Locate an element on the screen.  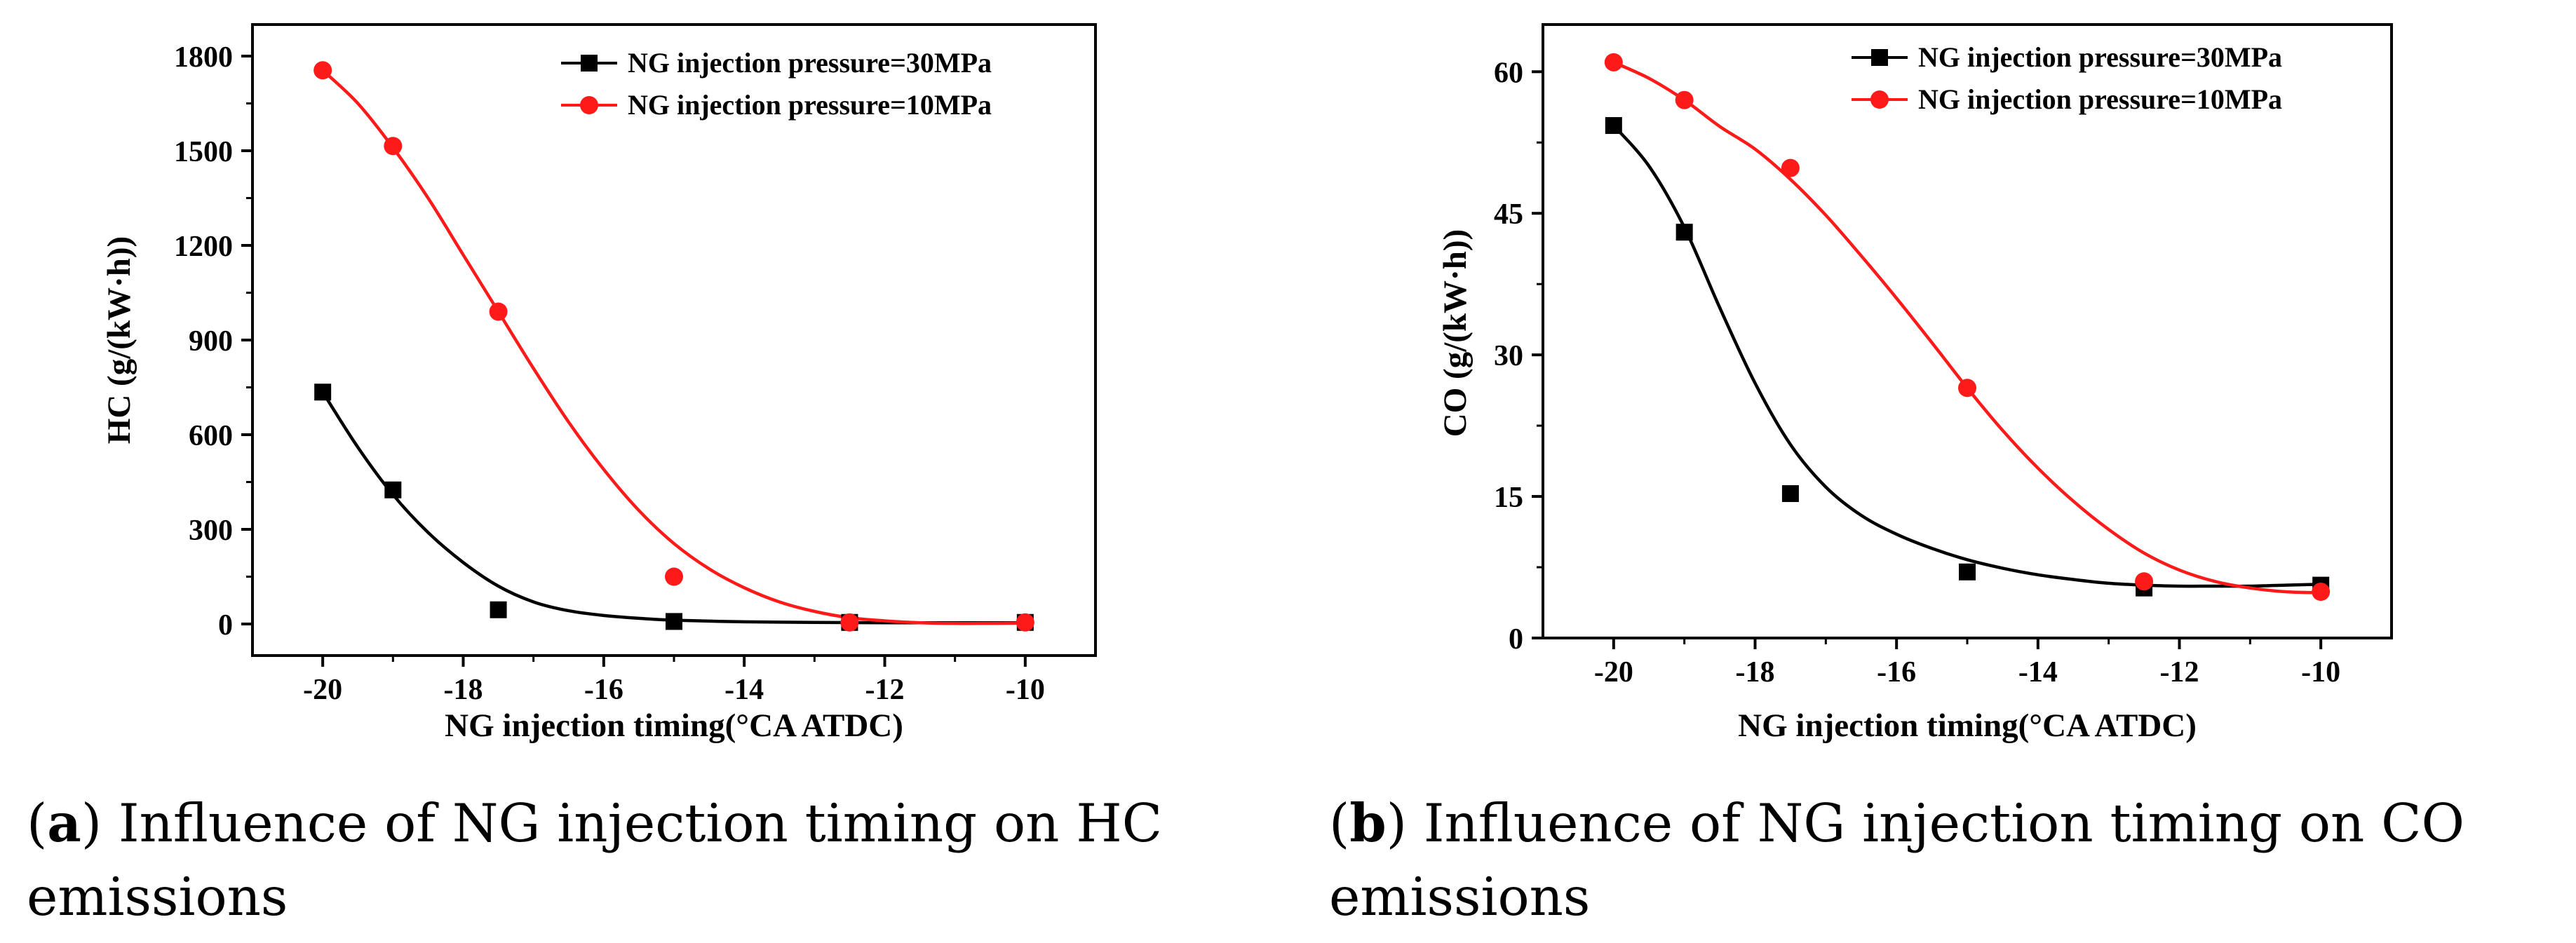
co-x-tick-label: -20 is located at coordinates (1613, 672).